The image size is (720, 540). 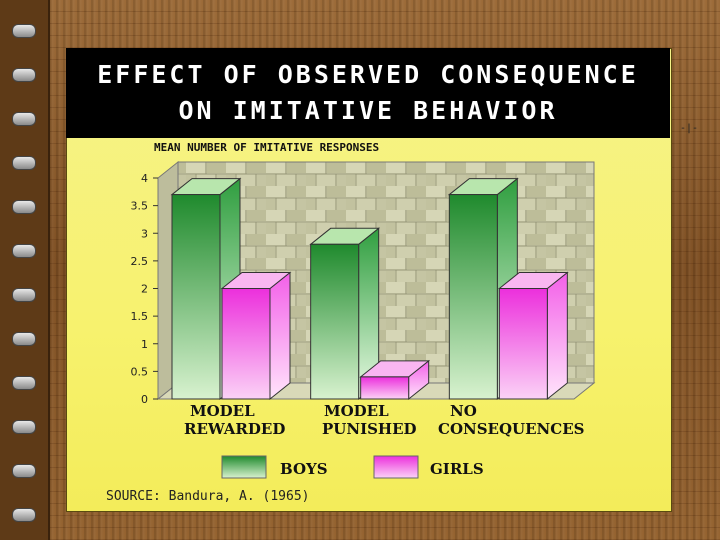 I want to click on y-tick-label: 1.5, so click(x=140, y=316).